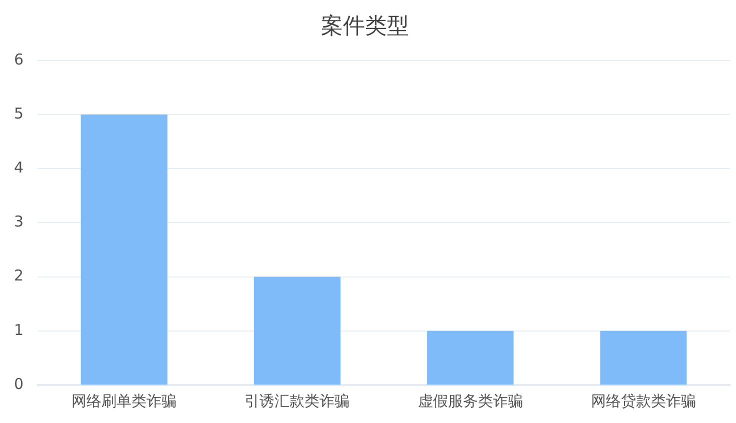 This screenshot has height=423, width=736. I want to click on x-tick-label: 网络贷款类诈骗, so click(643, 401).